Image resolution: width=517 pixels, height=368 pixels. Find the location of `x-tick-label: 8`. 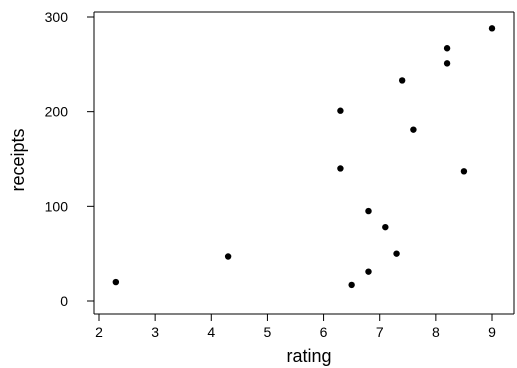

x-tick-label: 8 is located at coordinates (436, 332).